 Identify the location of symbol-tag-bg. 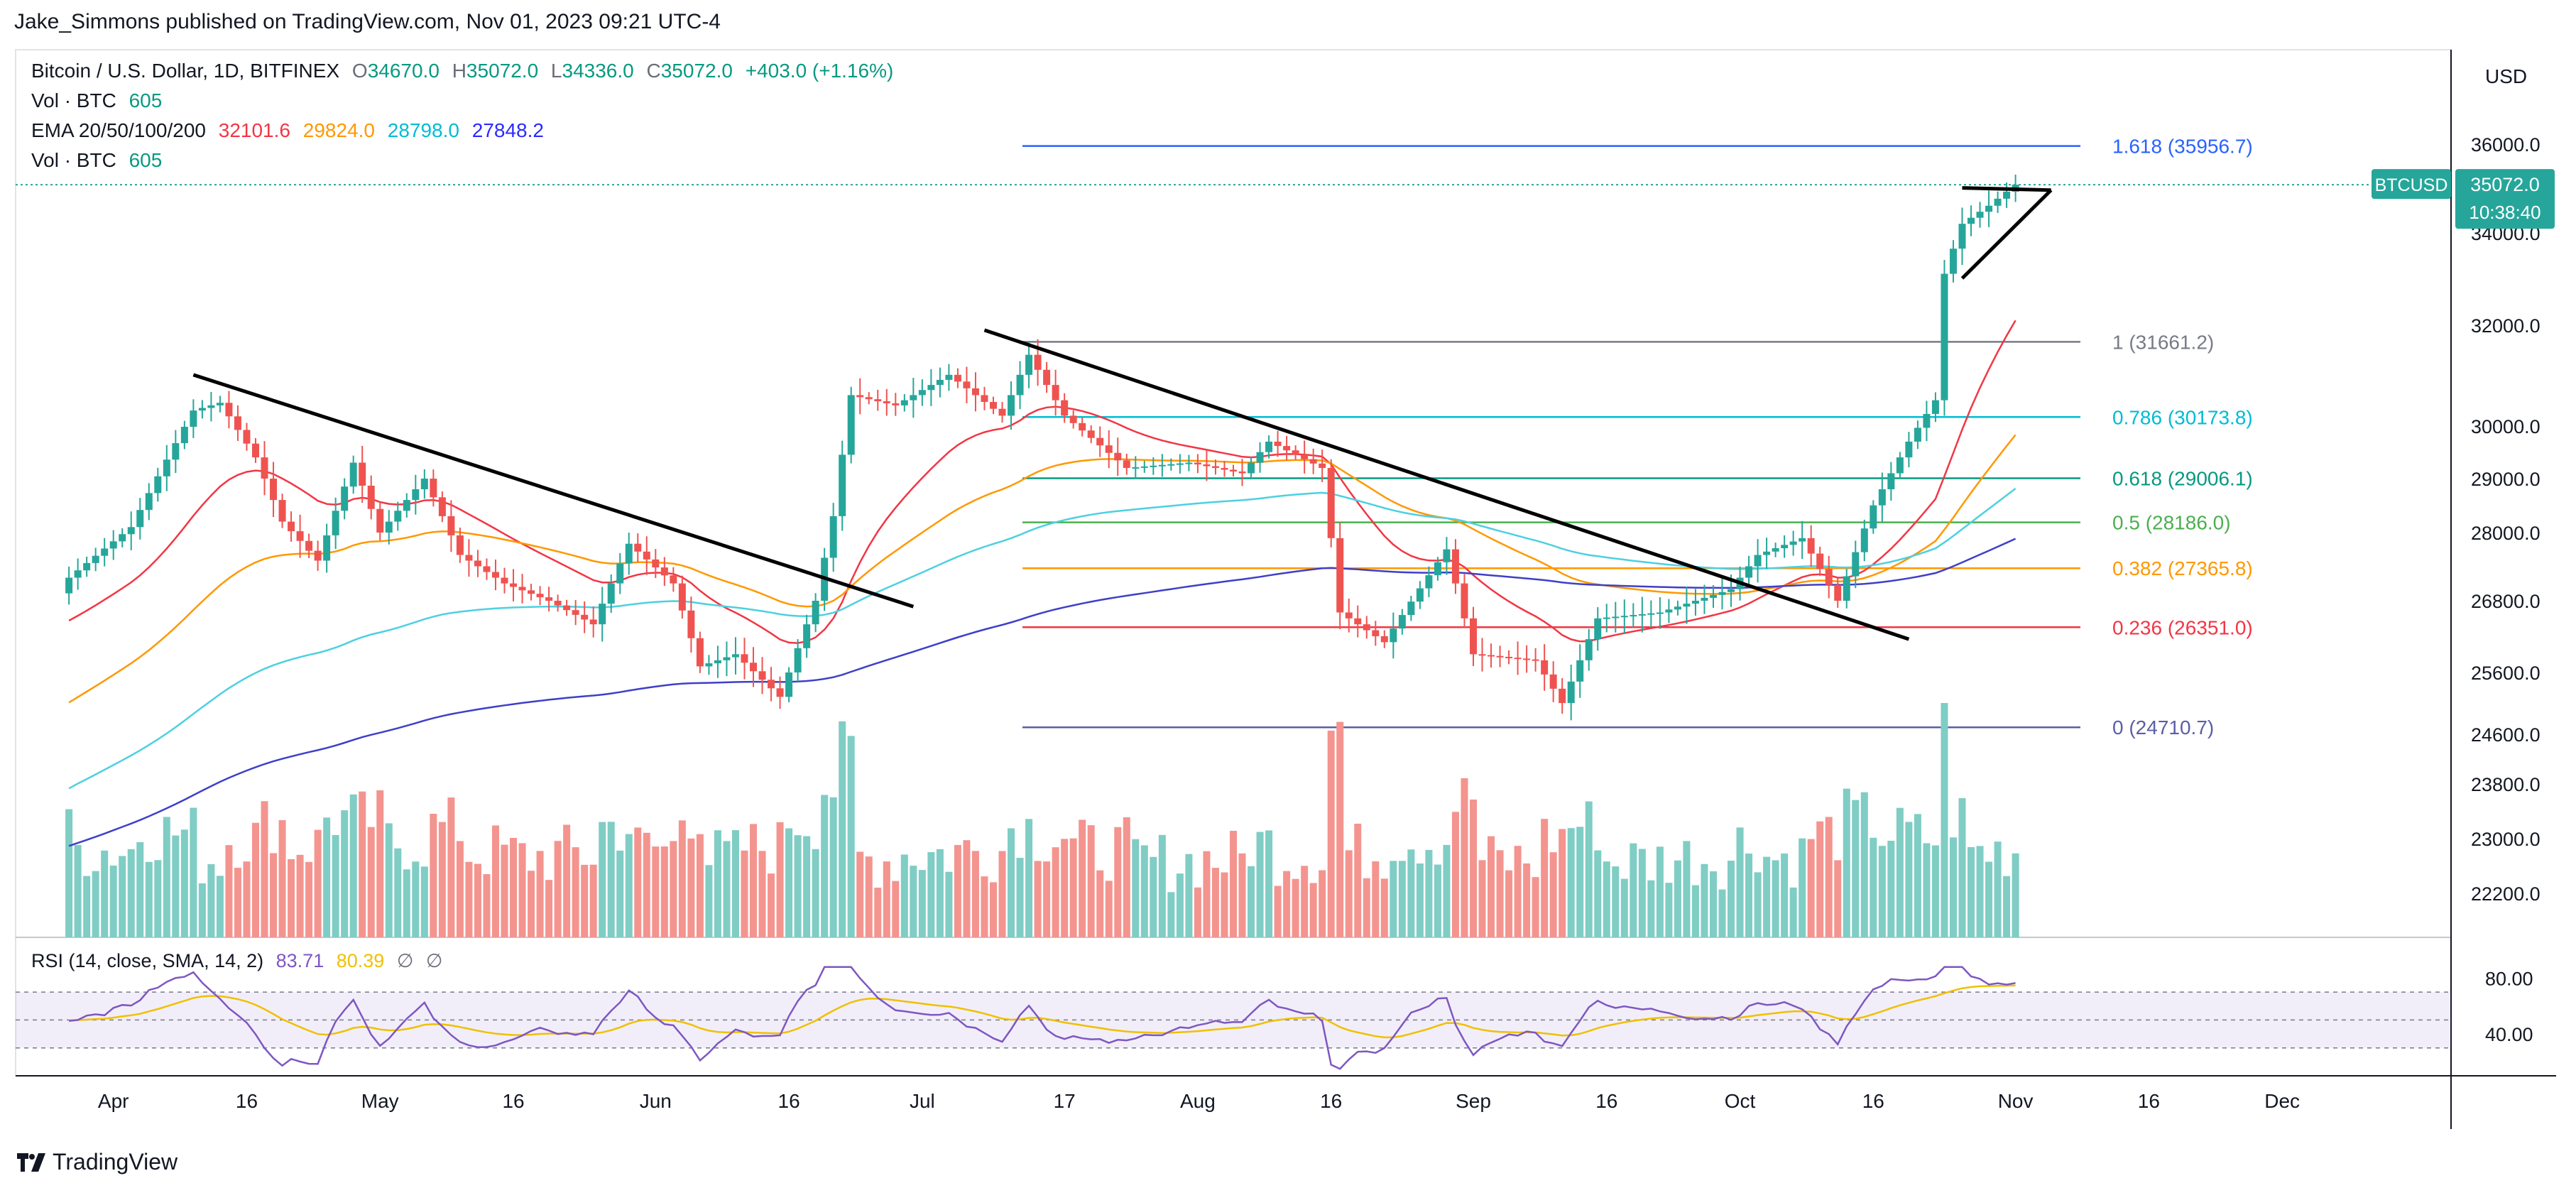
(2411, 184).